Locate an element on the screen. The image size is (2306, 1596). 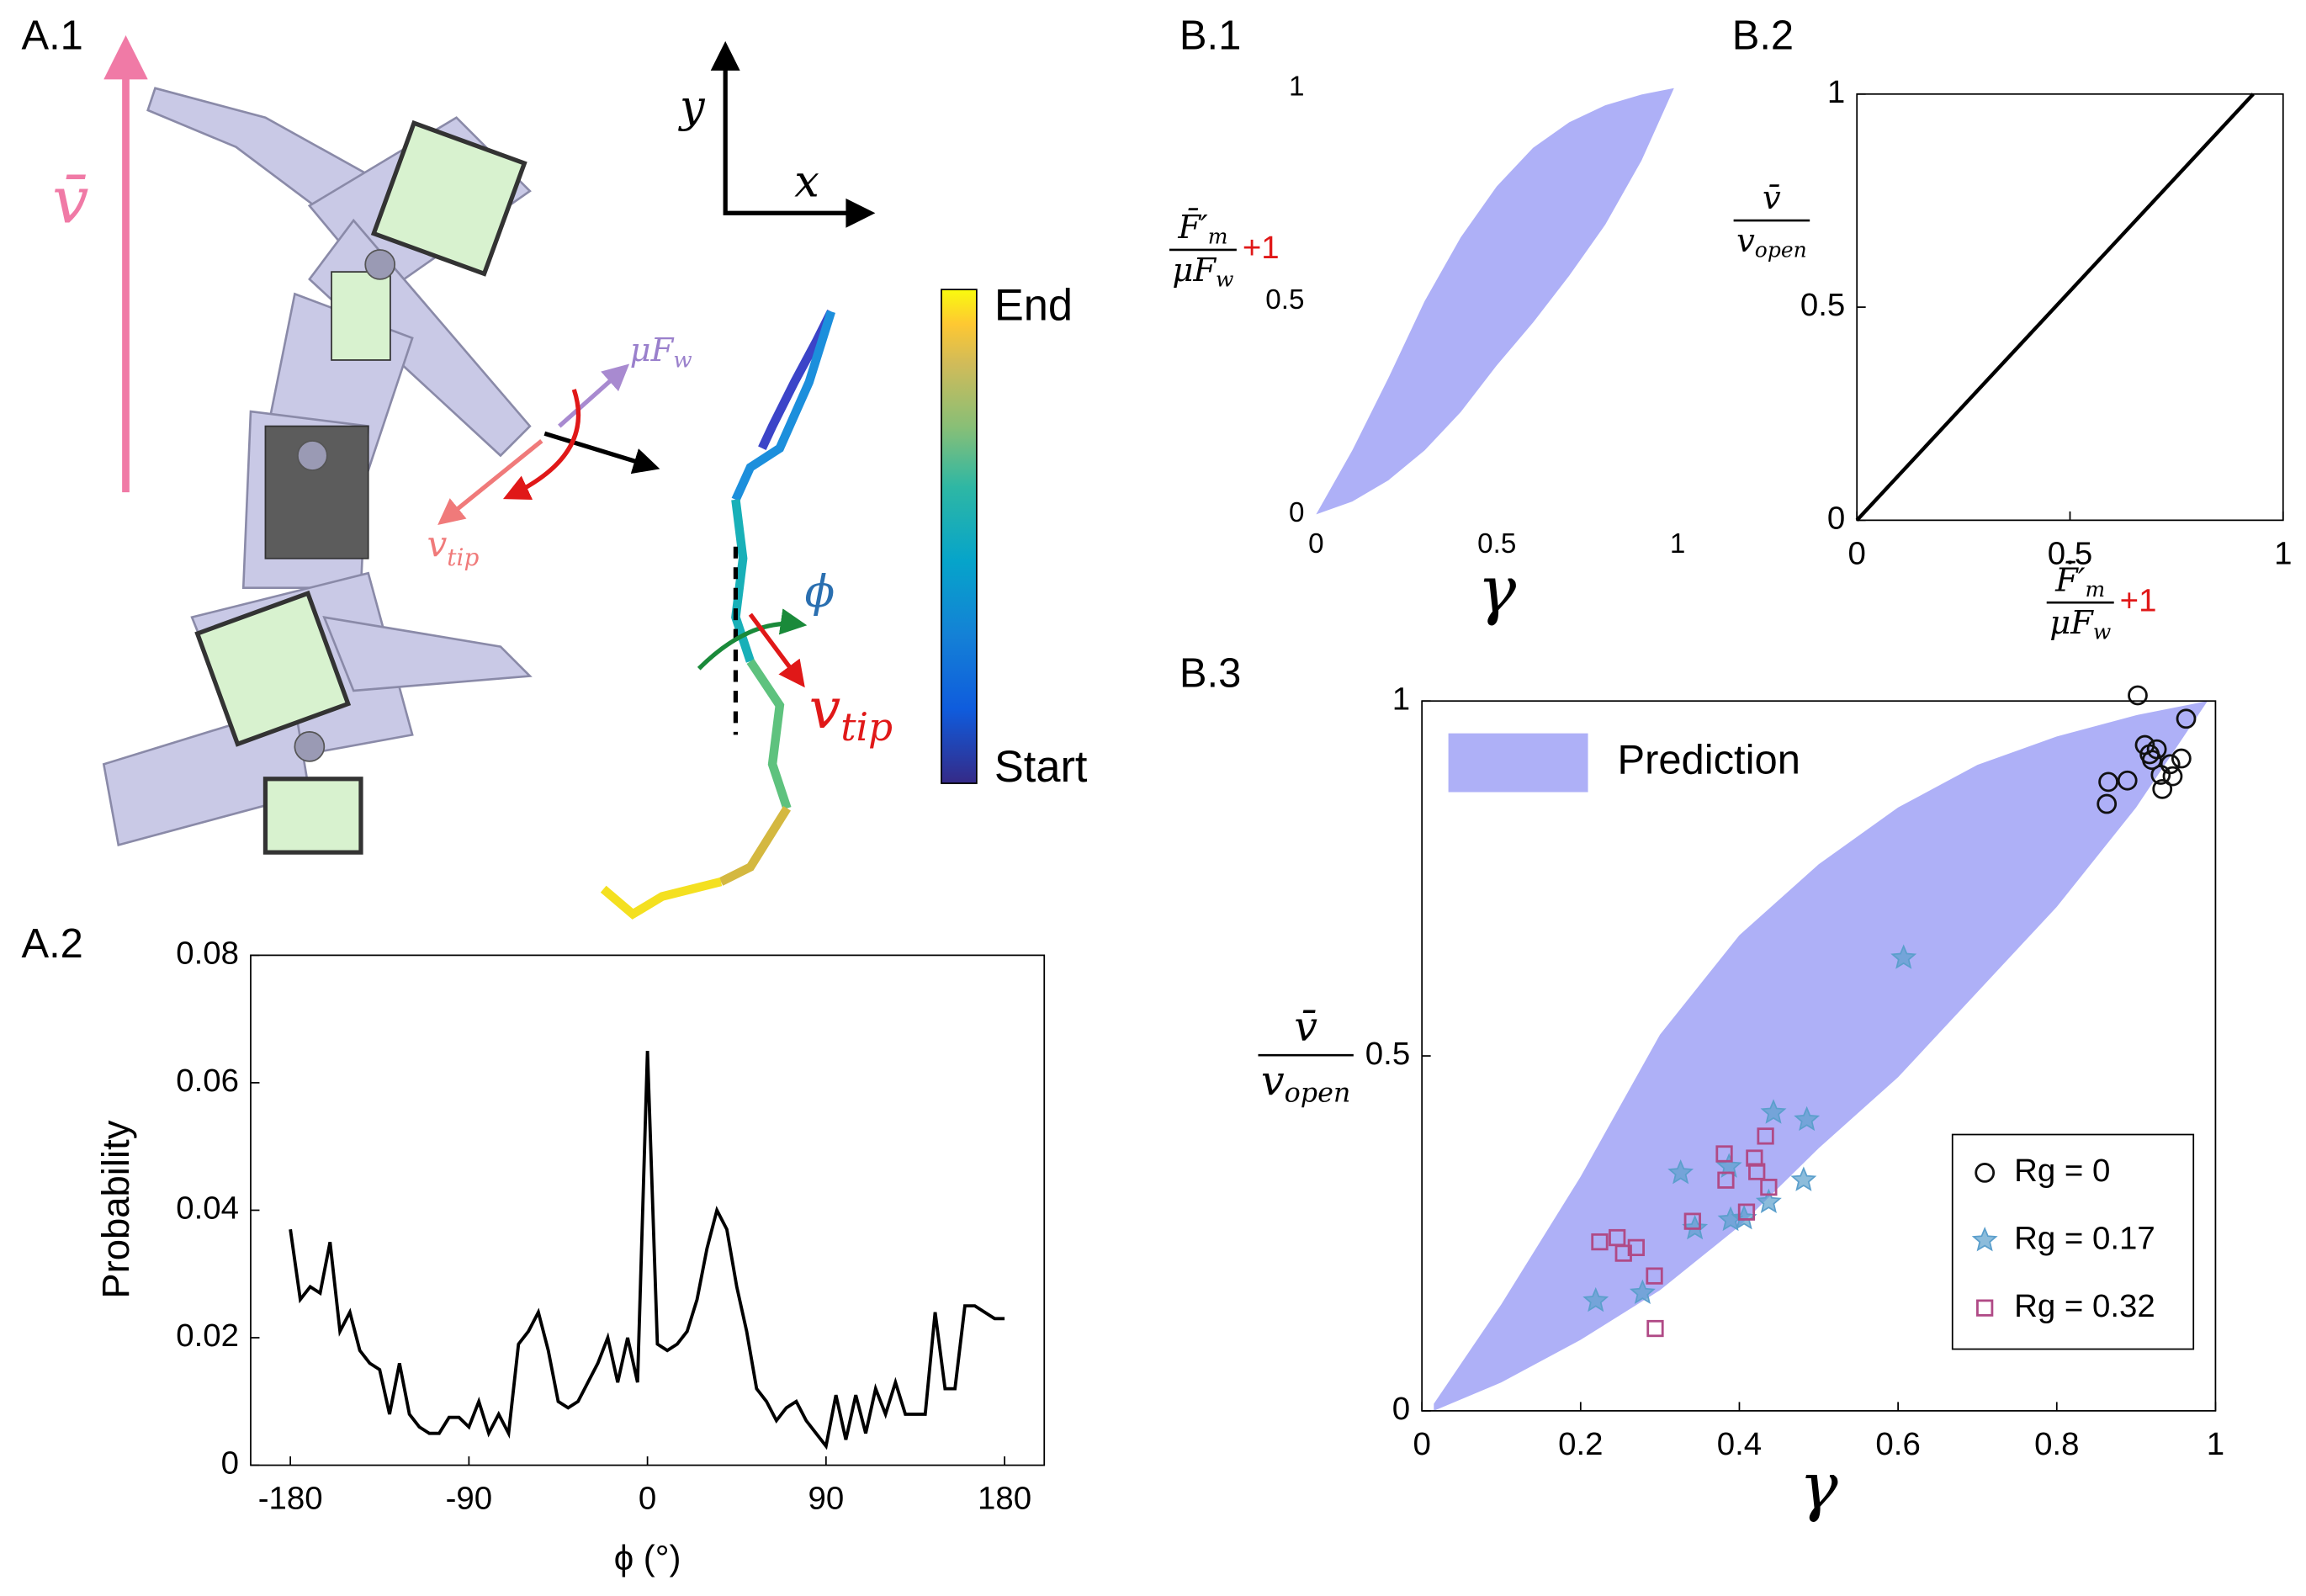
x-tick-label: 0.2 is located at coordinates (1580, 1444).